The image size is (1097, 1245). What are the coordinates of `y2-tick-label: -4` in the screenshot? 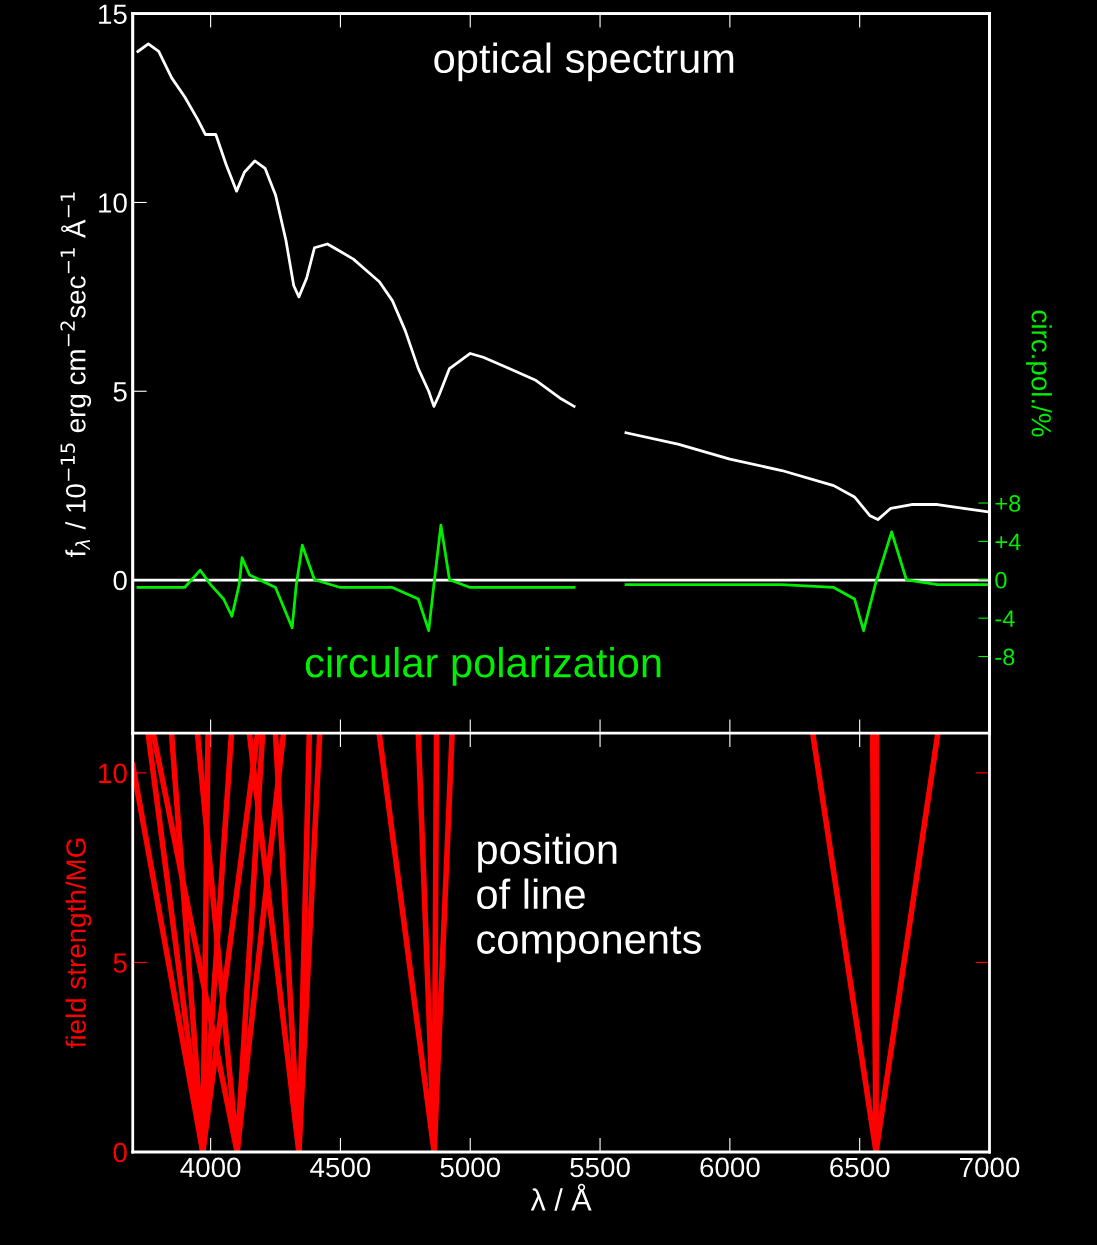 It's located at (1005, 618).